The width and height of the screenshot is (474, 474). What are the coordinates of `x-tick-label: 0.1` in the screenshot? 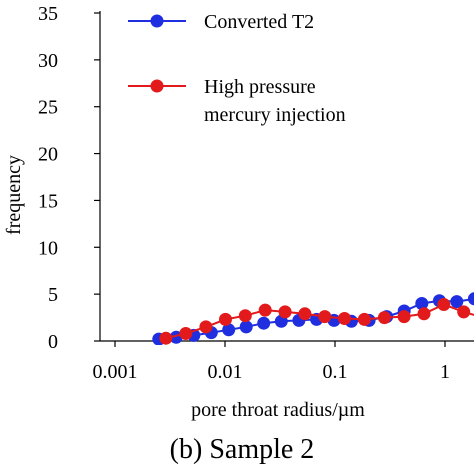 It's located at (335, 372).